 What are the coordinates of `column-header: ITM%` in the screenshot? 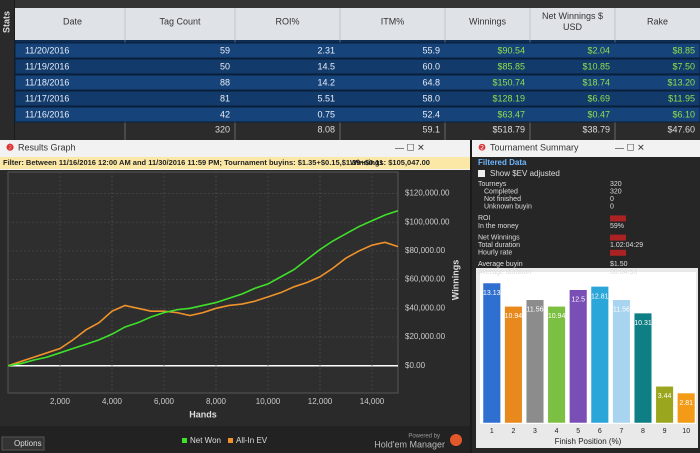 It's located at (393, 21).